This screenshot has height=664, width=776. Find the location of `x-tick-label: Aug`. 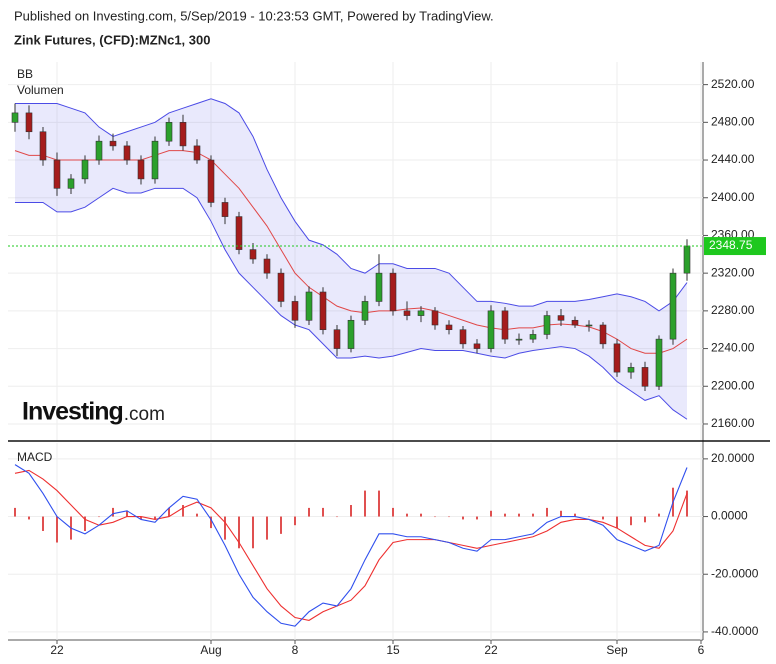

x-tick-label: Aug is located at coordinates (210, 650).